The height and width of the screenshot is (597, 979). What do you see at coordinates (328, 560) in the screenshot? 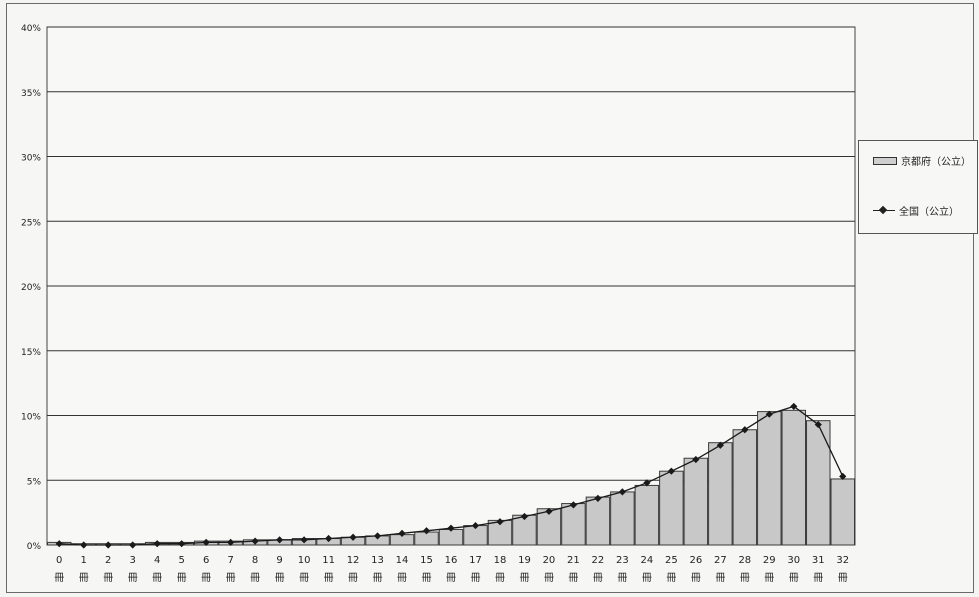
I see `x-tick-label: 11` at bounding box center [328, 560].